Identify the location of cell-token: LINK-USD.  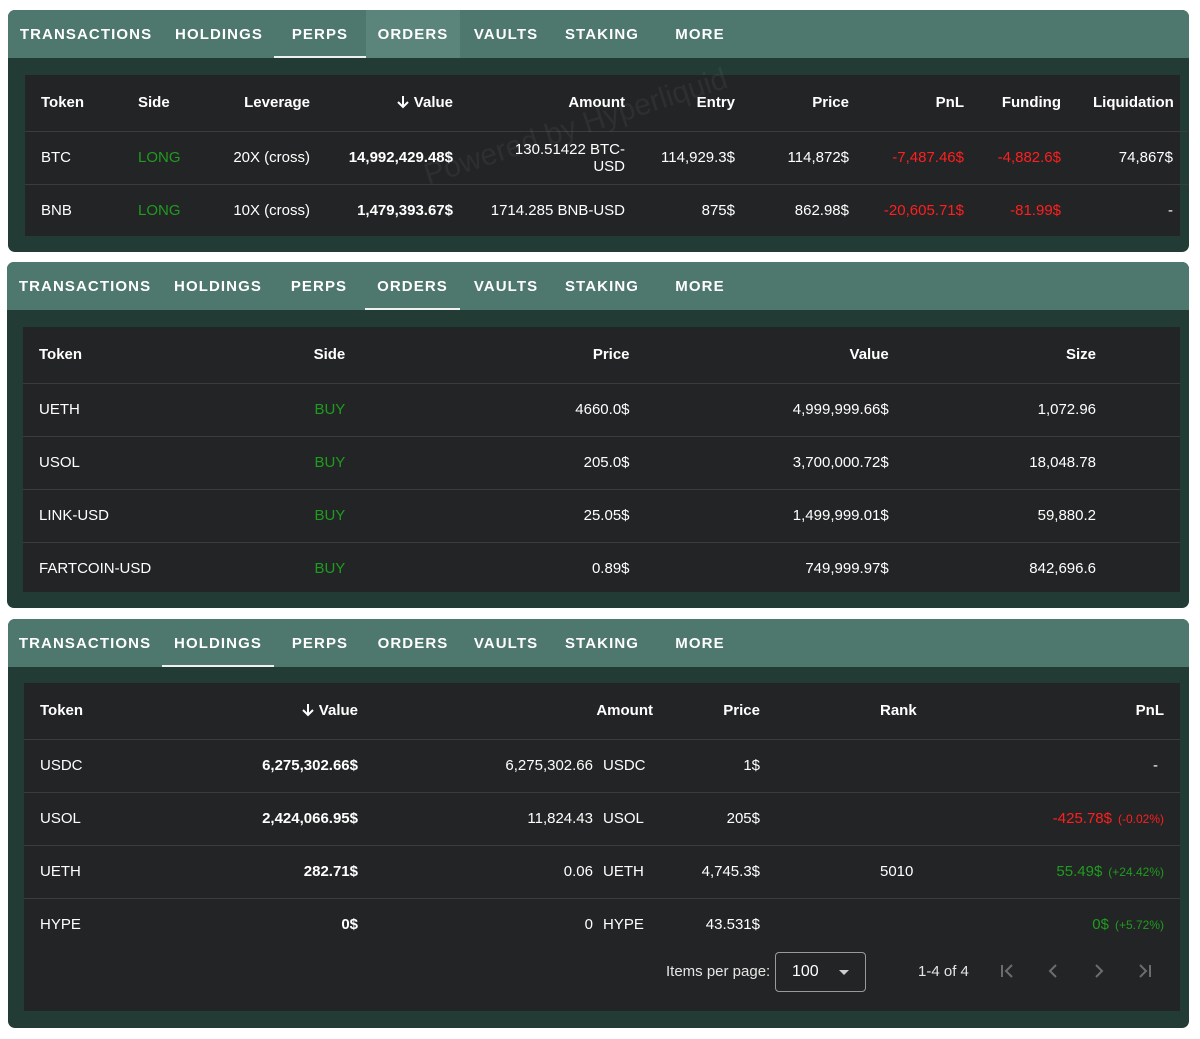
(125, 516).